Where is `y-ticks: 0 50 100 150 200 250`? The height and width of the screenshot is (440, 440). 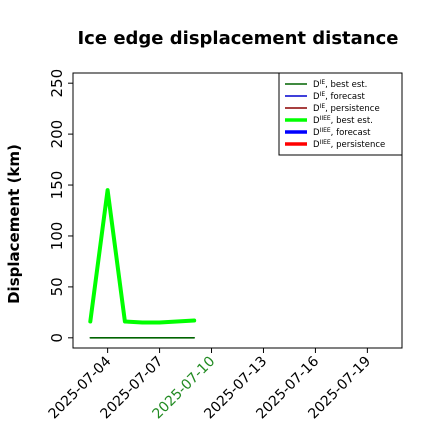 y-ticks: 0 50 100 150 200 250 is located at coordinates (60, 206).